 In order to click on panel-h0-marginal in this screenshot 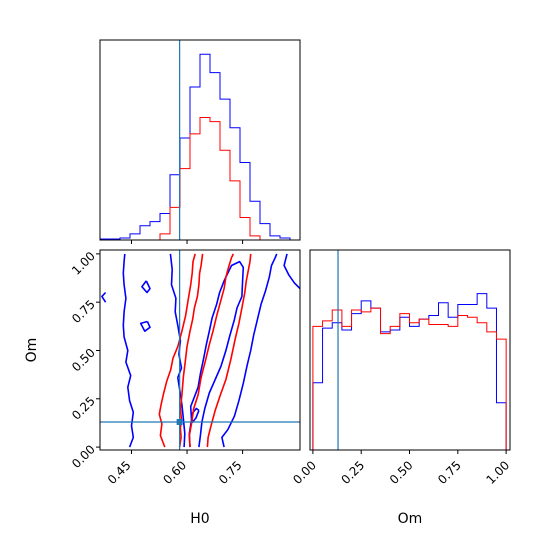, I will do `click(200, 141)`.